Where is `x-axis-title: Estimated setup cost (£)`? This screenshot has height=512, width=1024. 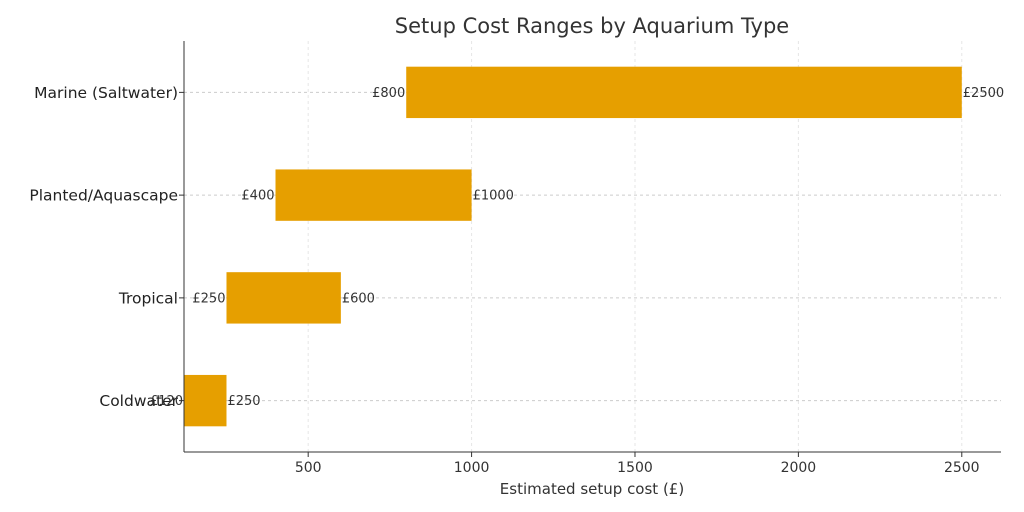 x-axis-title: Estimated setup cost (£) is located at coordinates (592, 489).